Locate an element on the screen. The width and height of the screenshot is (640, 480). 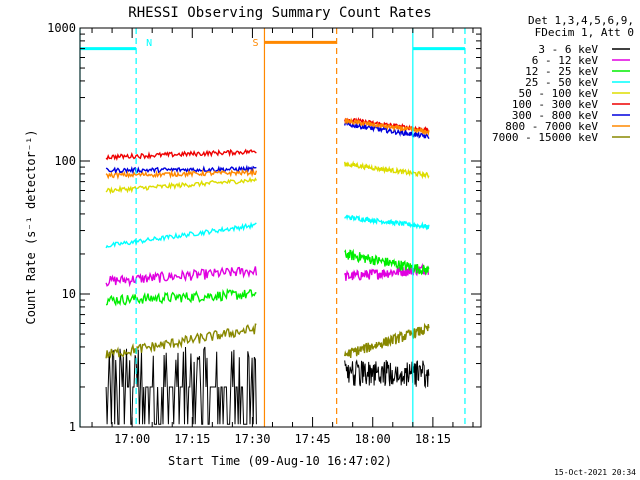
legend-entry: 6 - 12 keV is located at coordinates (581, 60).